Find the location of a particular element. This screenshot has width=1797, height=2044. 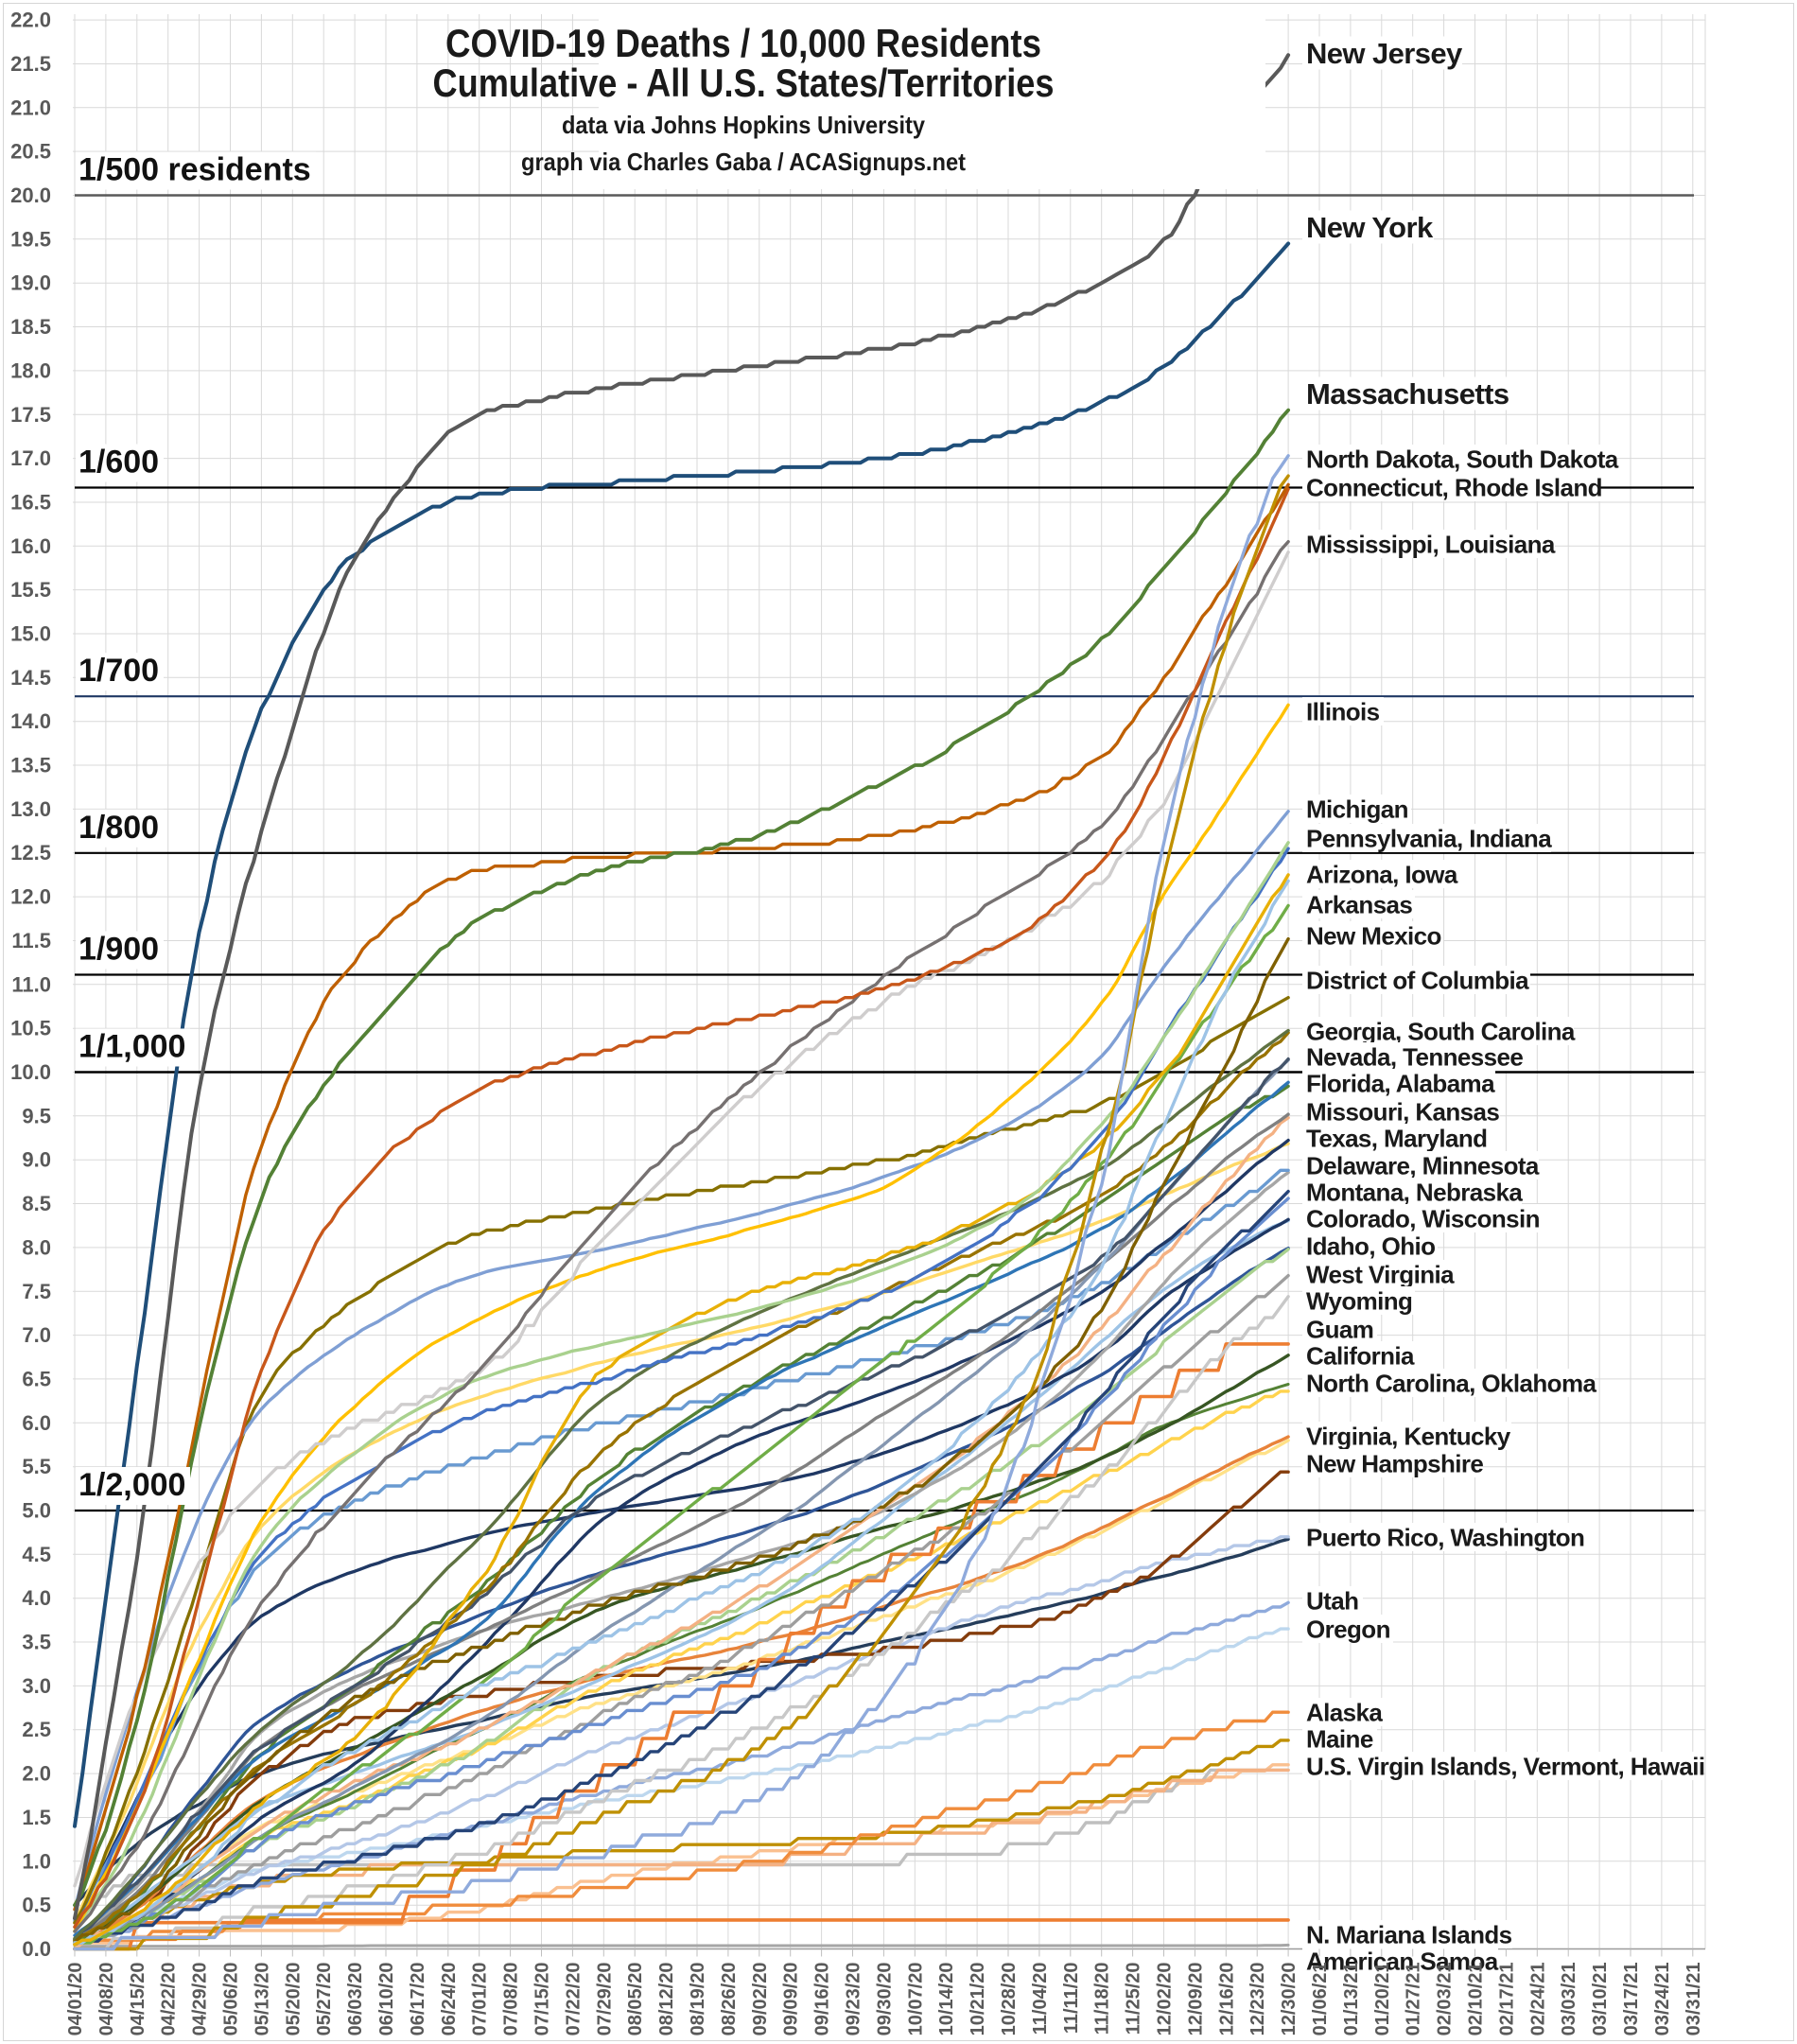

svg-text: Mississippi, Louisiana is located at coordinates (1431, 544).